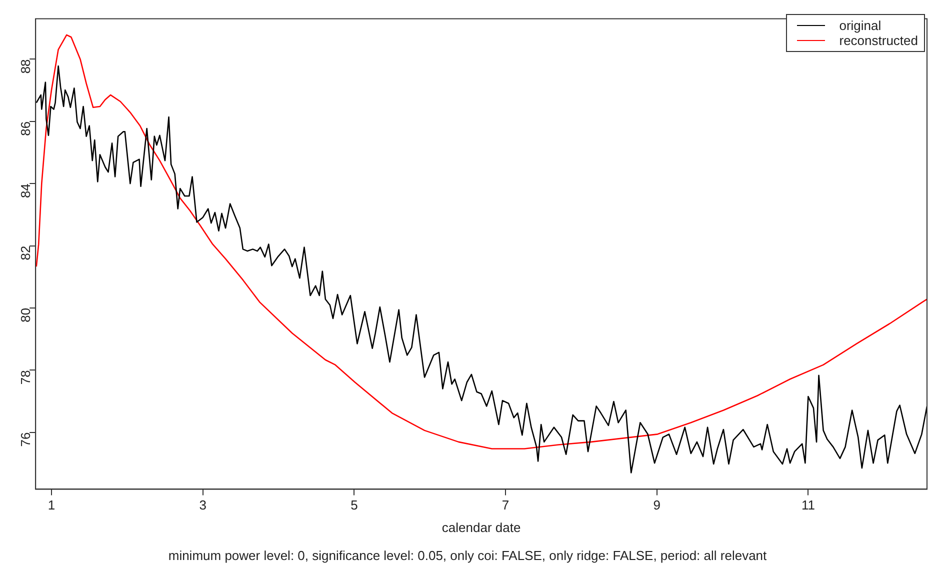 The image size is (937, 572). What do you see at coordinates (468, 555) in the screenshot?
I see `text: minimum power level: 0, significance level: 0.05, only coi: FALSE, only ridge: FALSE, period: all relevant` at bounding box center [468, 555].